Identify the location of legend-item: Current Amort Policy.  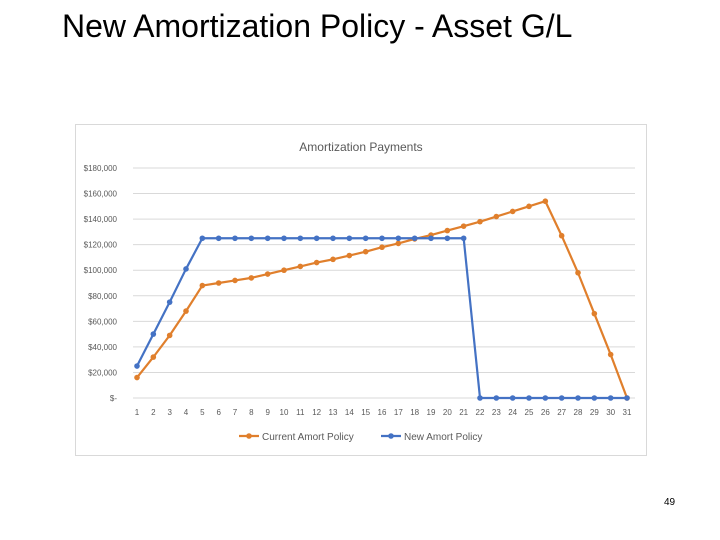
(296, 437).